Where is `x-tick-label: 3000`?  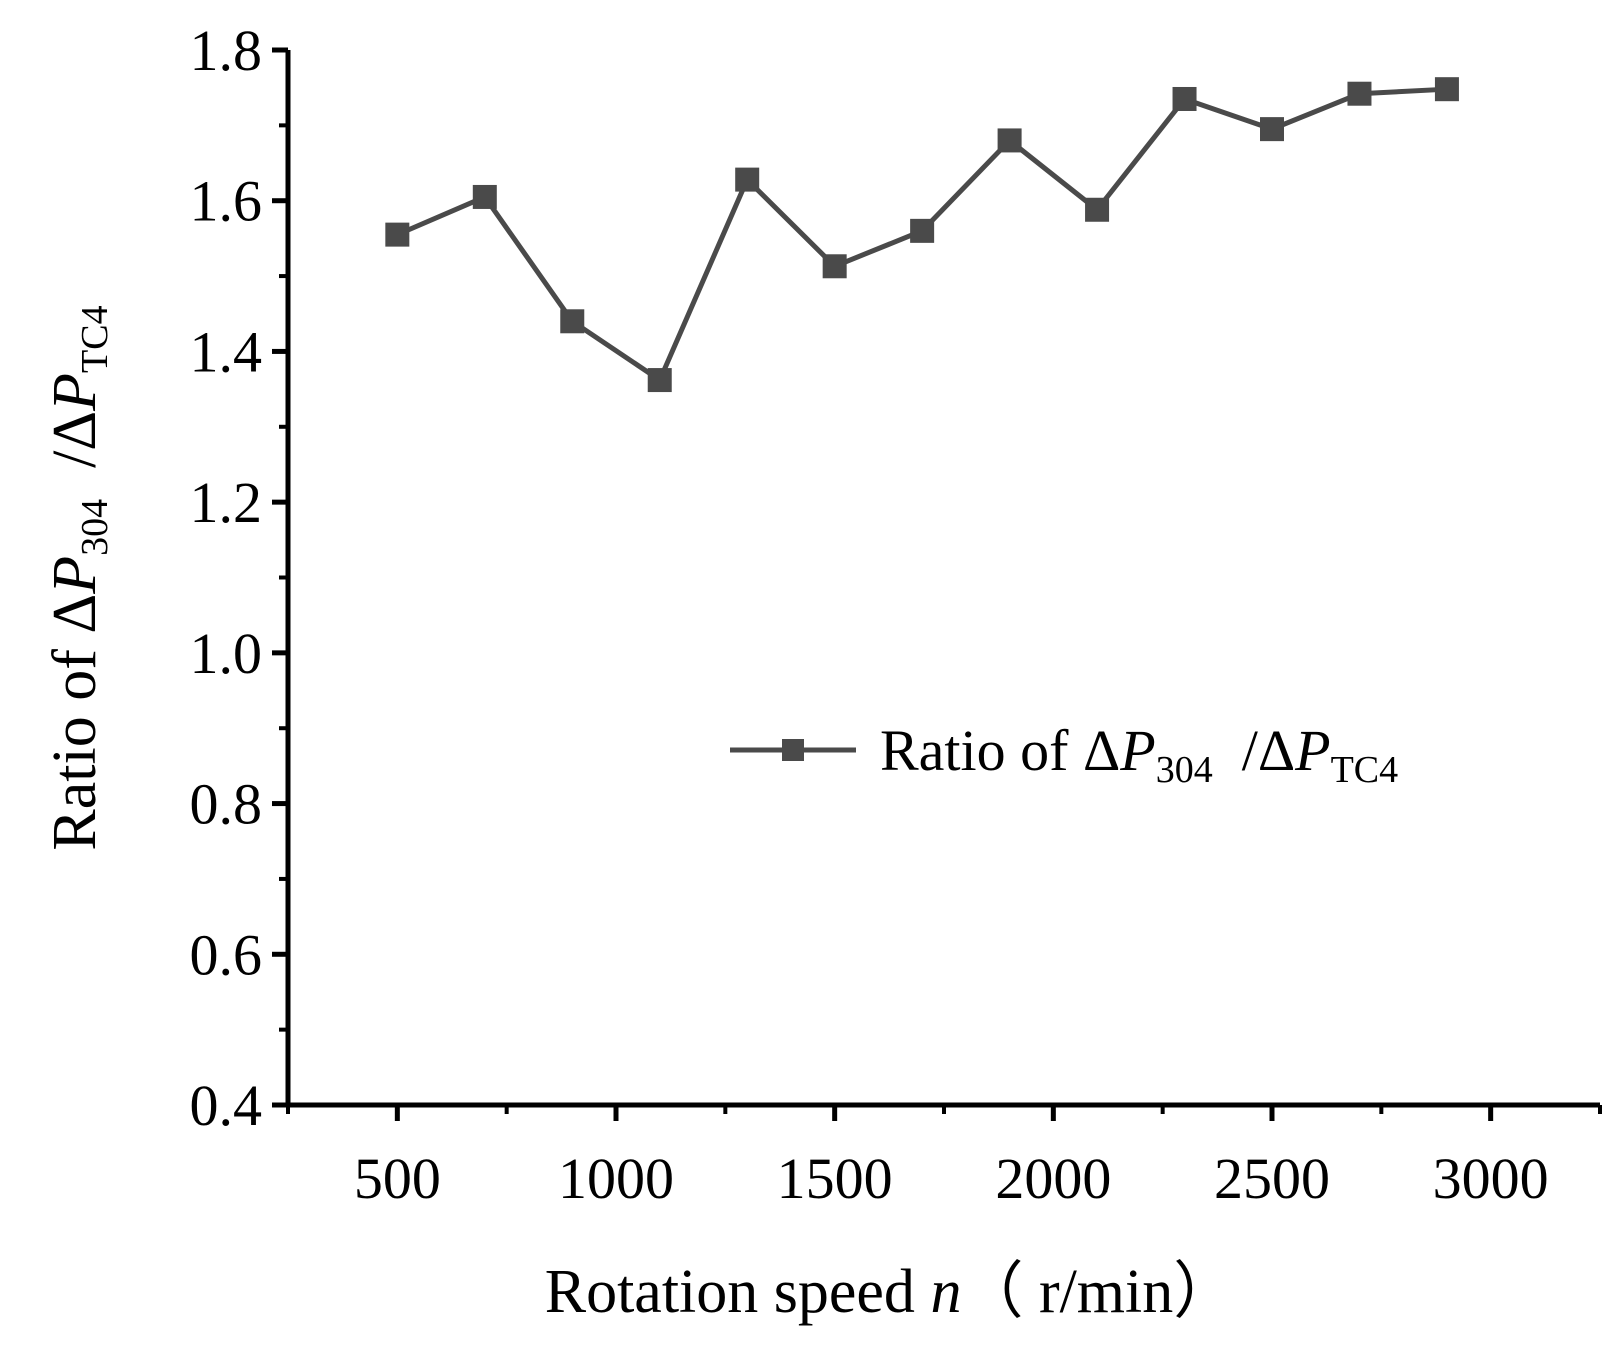
x-tick-label: 3000 is located at coordinates (1491, 1178).